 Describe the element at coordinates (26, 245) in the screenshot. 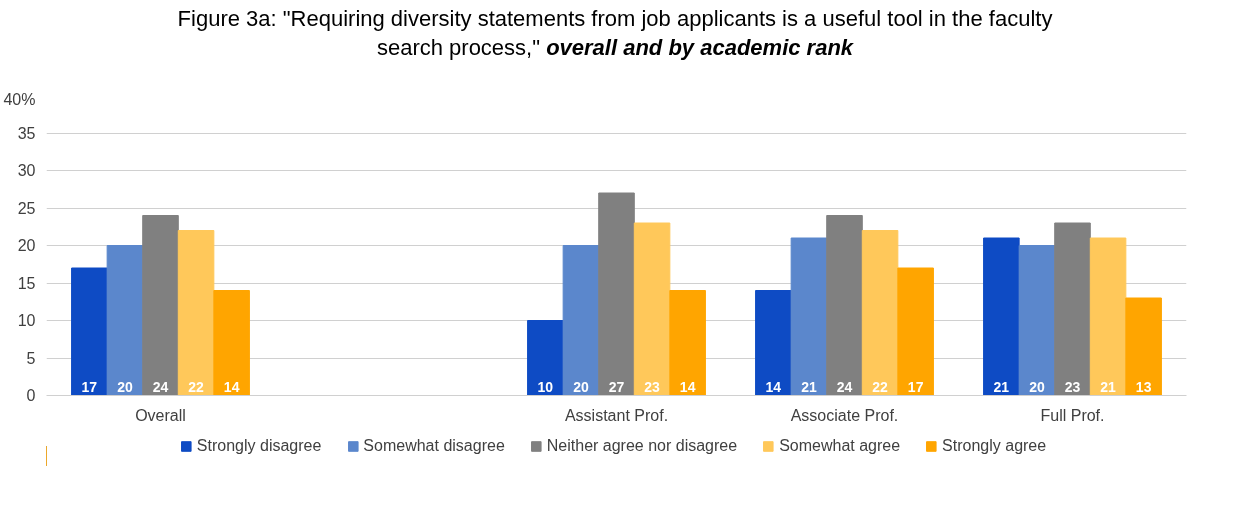

I see `y-tick-label: 20` at that location.